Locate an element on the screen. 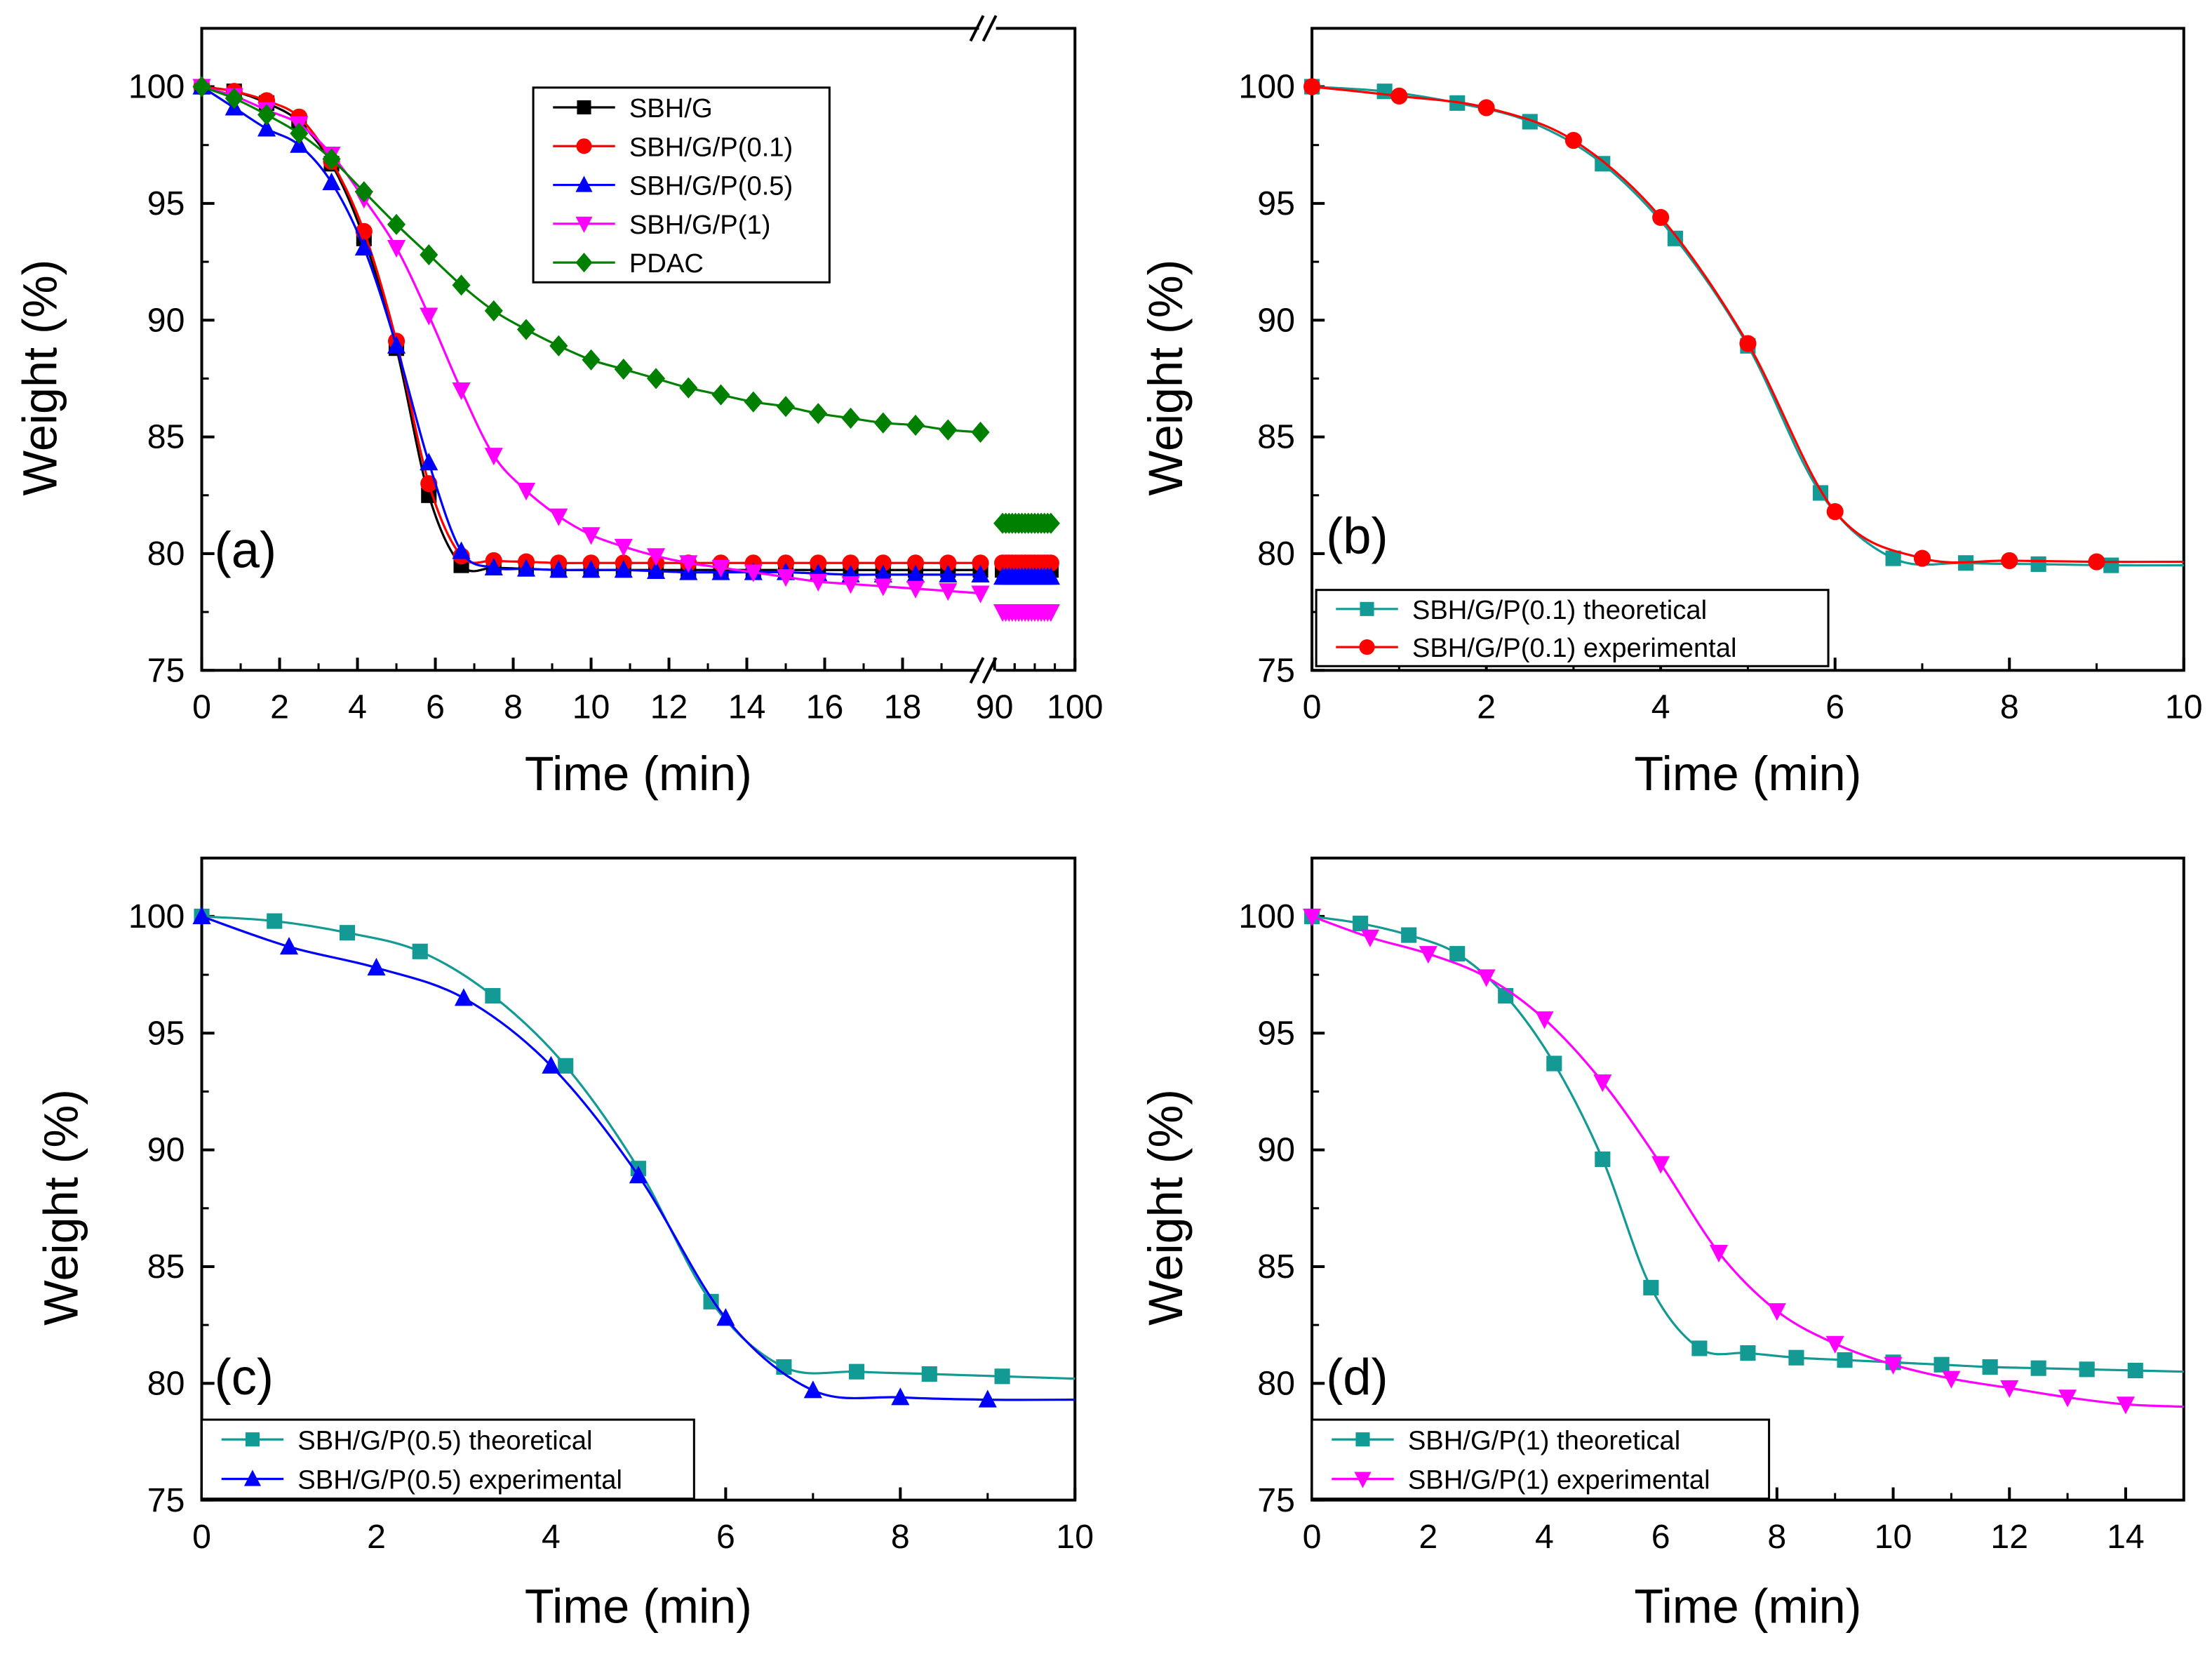  legend-label: SBH/G/P(0.5) experimental is located at coordinates (459, 1480).